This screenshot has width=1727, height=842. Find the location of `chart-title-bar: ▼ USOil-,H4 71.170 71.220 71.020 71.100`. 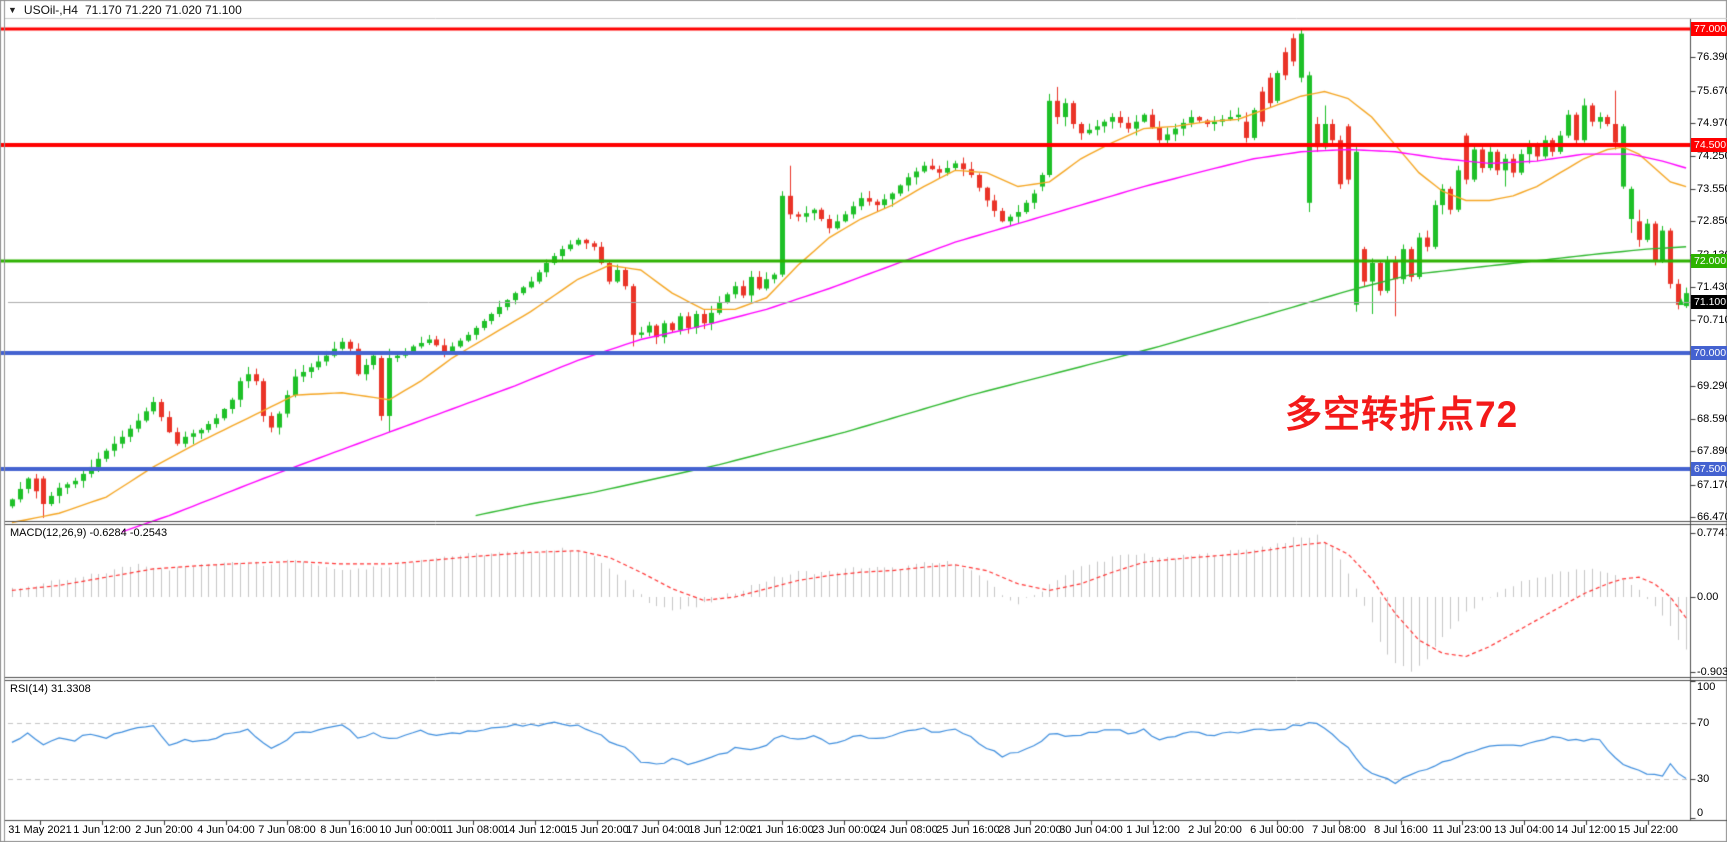

chart-title-bar: ▼ USOil-,H4 71.170 71.220 71.020 71.100 is located at coordinates (125, 9).